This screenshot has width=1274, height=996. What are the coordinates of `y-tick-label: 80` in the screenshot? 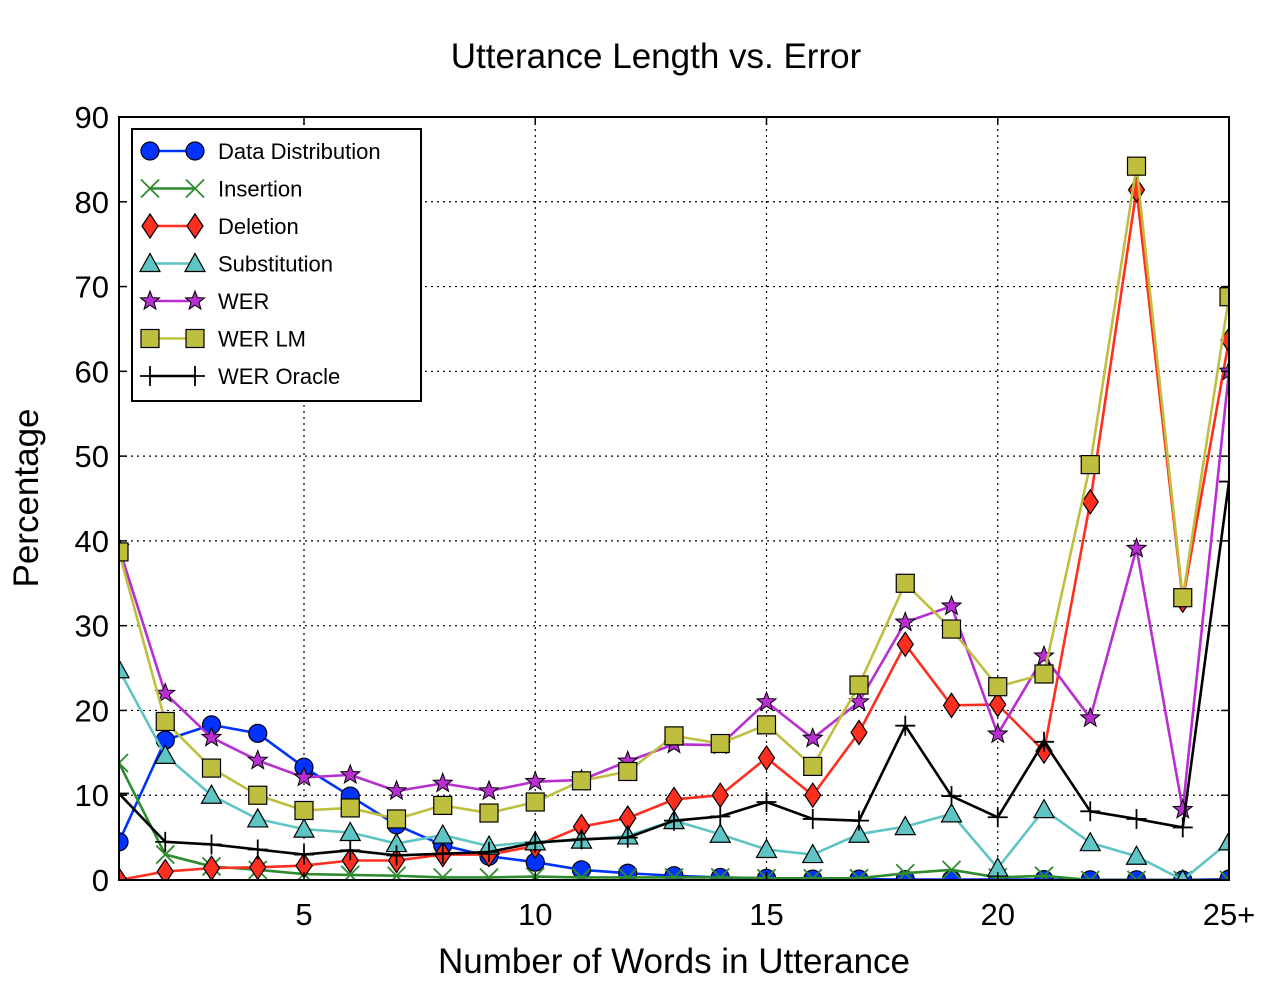 It's located at (92, 202).